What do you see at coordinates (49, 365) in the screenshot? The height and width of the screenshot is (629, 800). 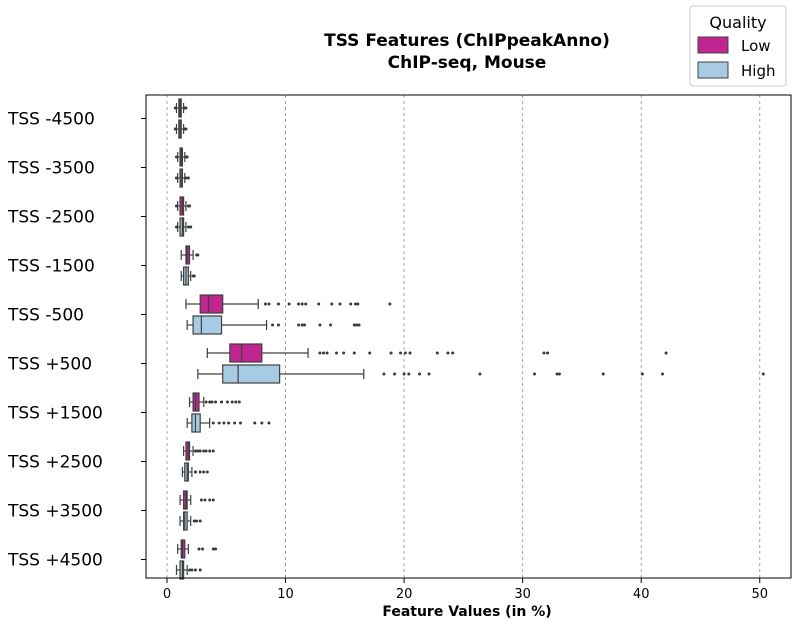 I see `y-tick-label-tss-500: TSS +500` at bounding box center [49, 365].